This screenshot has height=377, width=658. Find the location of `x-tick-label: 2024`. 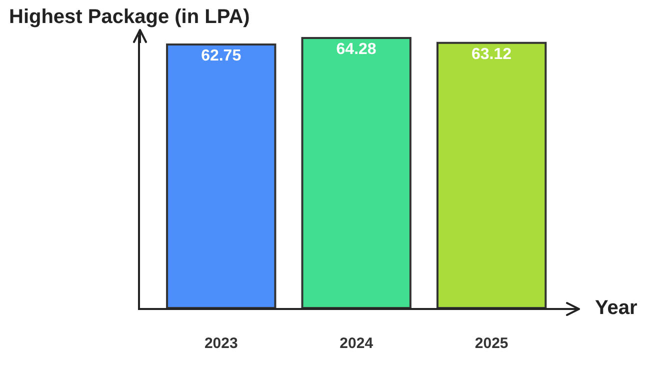

x-tick-label: 2024 is located at coordinates (357, 343).